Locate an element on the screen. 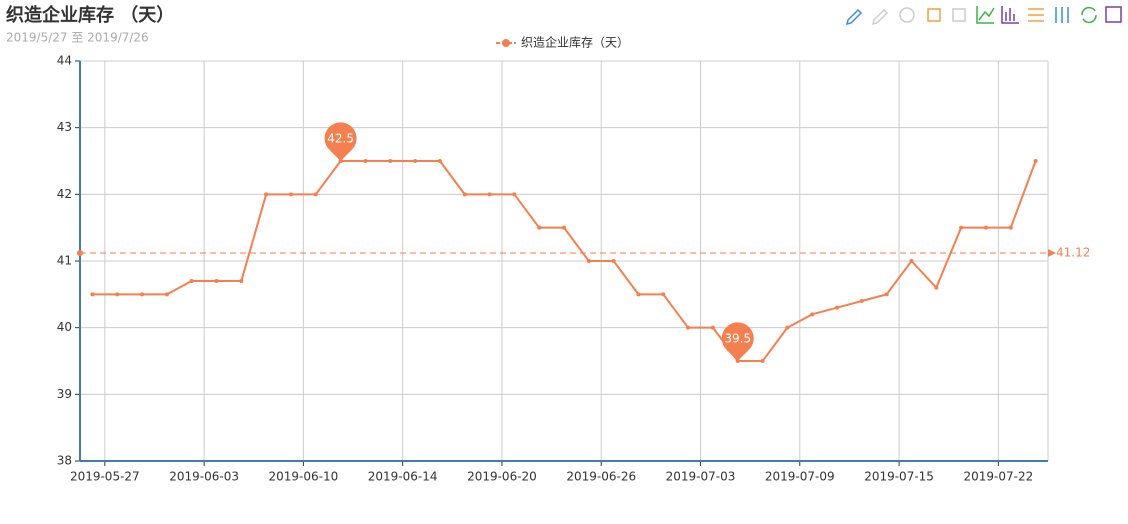  mark-pin-label: 39.5 is located at coordinates (737, 339).